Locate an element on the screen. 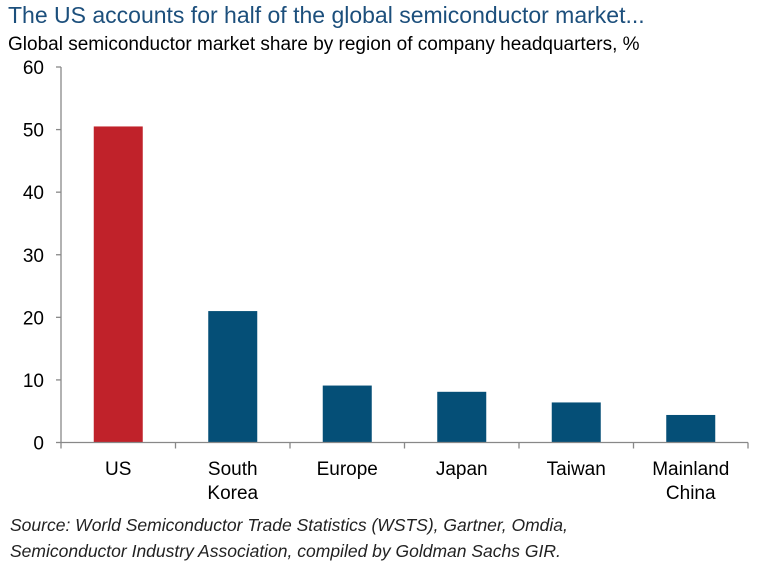 The image size is (759, 570). y-tick-label: 20 is located at coordinates (33, 318).